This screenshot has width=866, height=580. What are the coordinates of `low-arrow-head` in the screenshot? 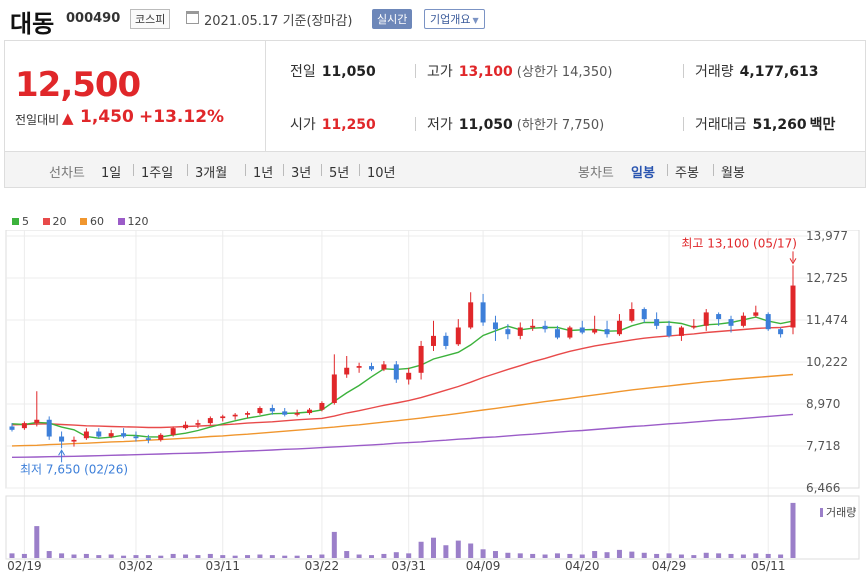 It's located at (62, 452).